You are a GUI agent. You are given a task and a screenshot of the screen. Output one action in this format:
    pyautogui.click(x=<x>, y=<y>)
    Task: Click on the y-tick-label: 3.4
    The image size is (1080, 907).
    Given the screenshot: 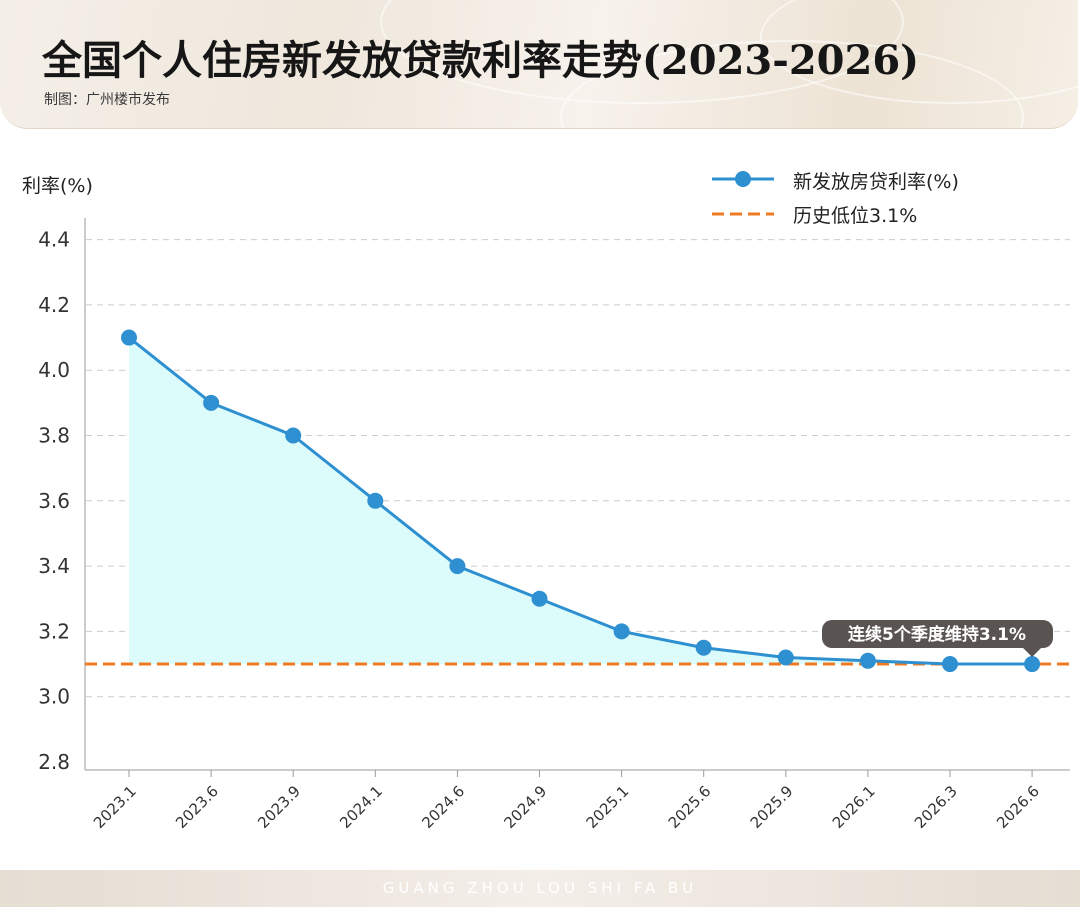 What is the action you would take?
    pyautogui.click(x=54, y=566)
    